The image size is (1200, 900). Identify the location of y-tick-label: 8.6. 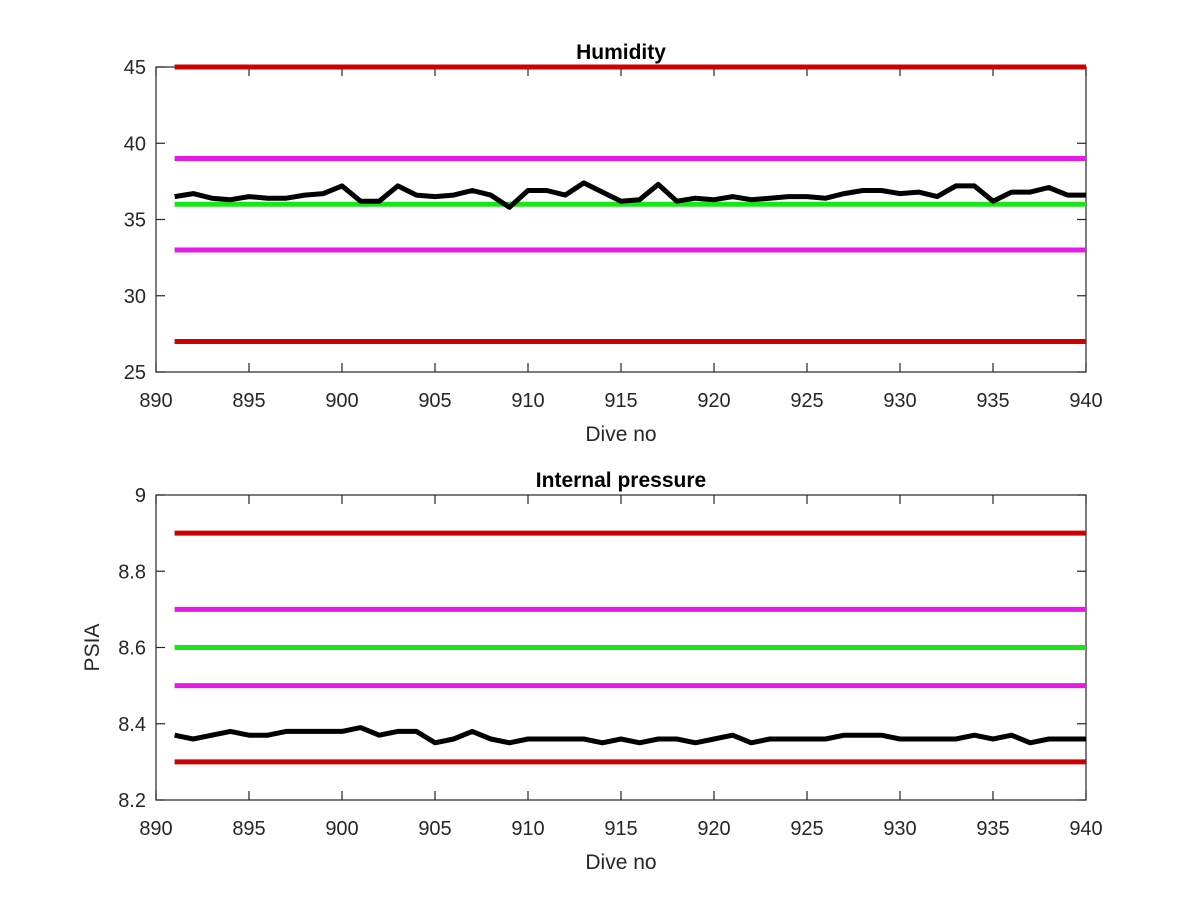
(132, 649).